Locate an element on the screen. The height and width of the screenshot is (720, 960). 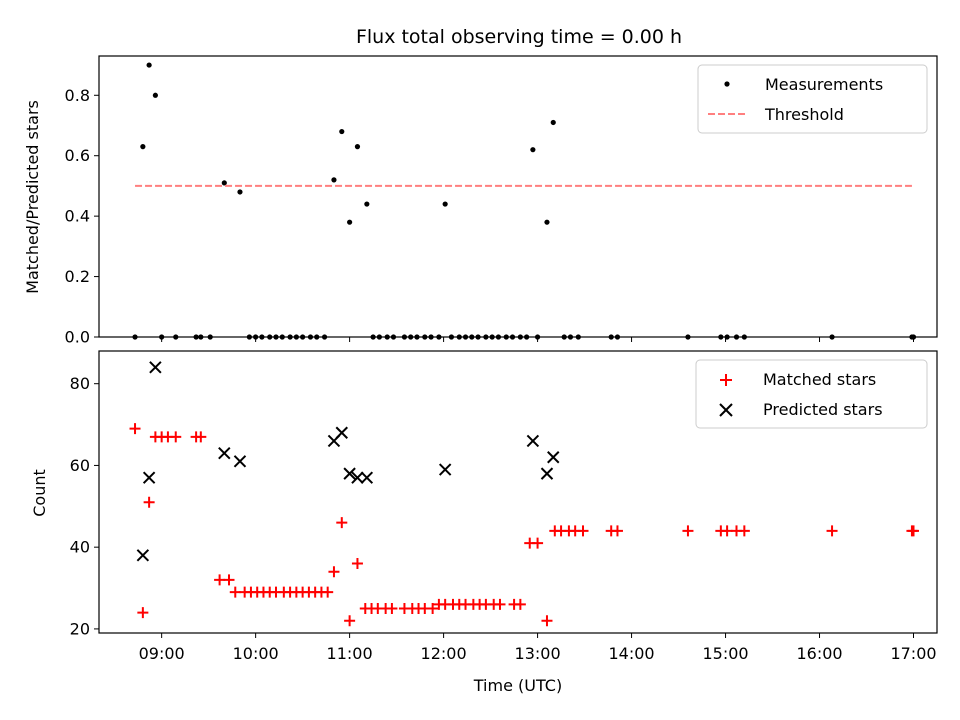
x-tick-label: 16:00 is located at coordinates (819, 653).